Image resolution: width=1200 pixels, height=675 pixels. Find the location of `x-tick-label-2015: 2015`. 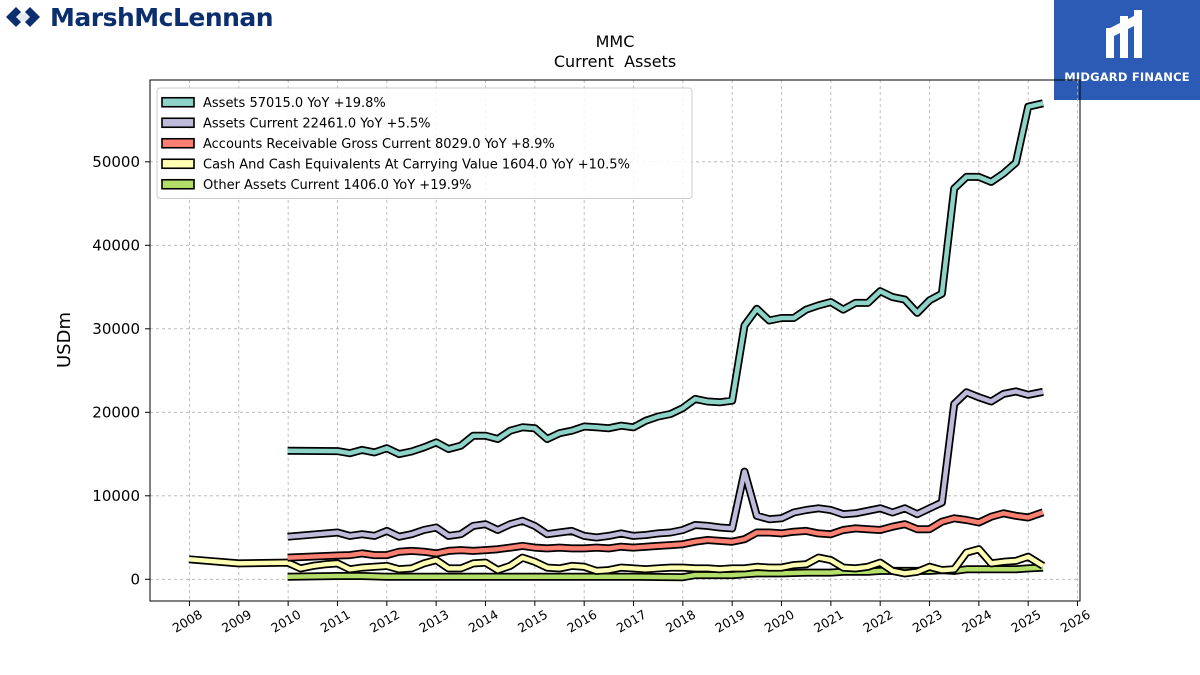

x-tick-label-2015: 2015 is located at coordinates (532, 621).